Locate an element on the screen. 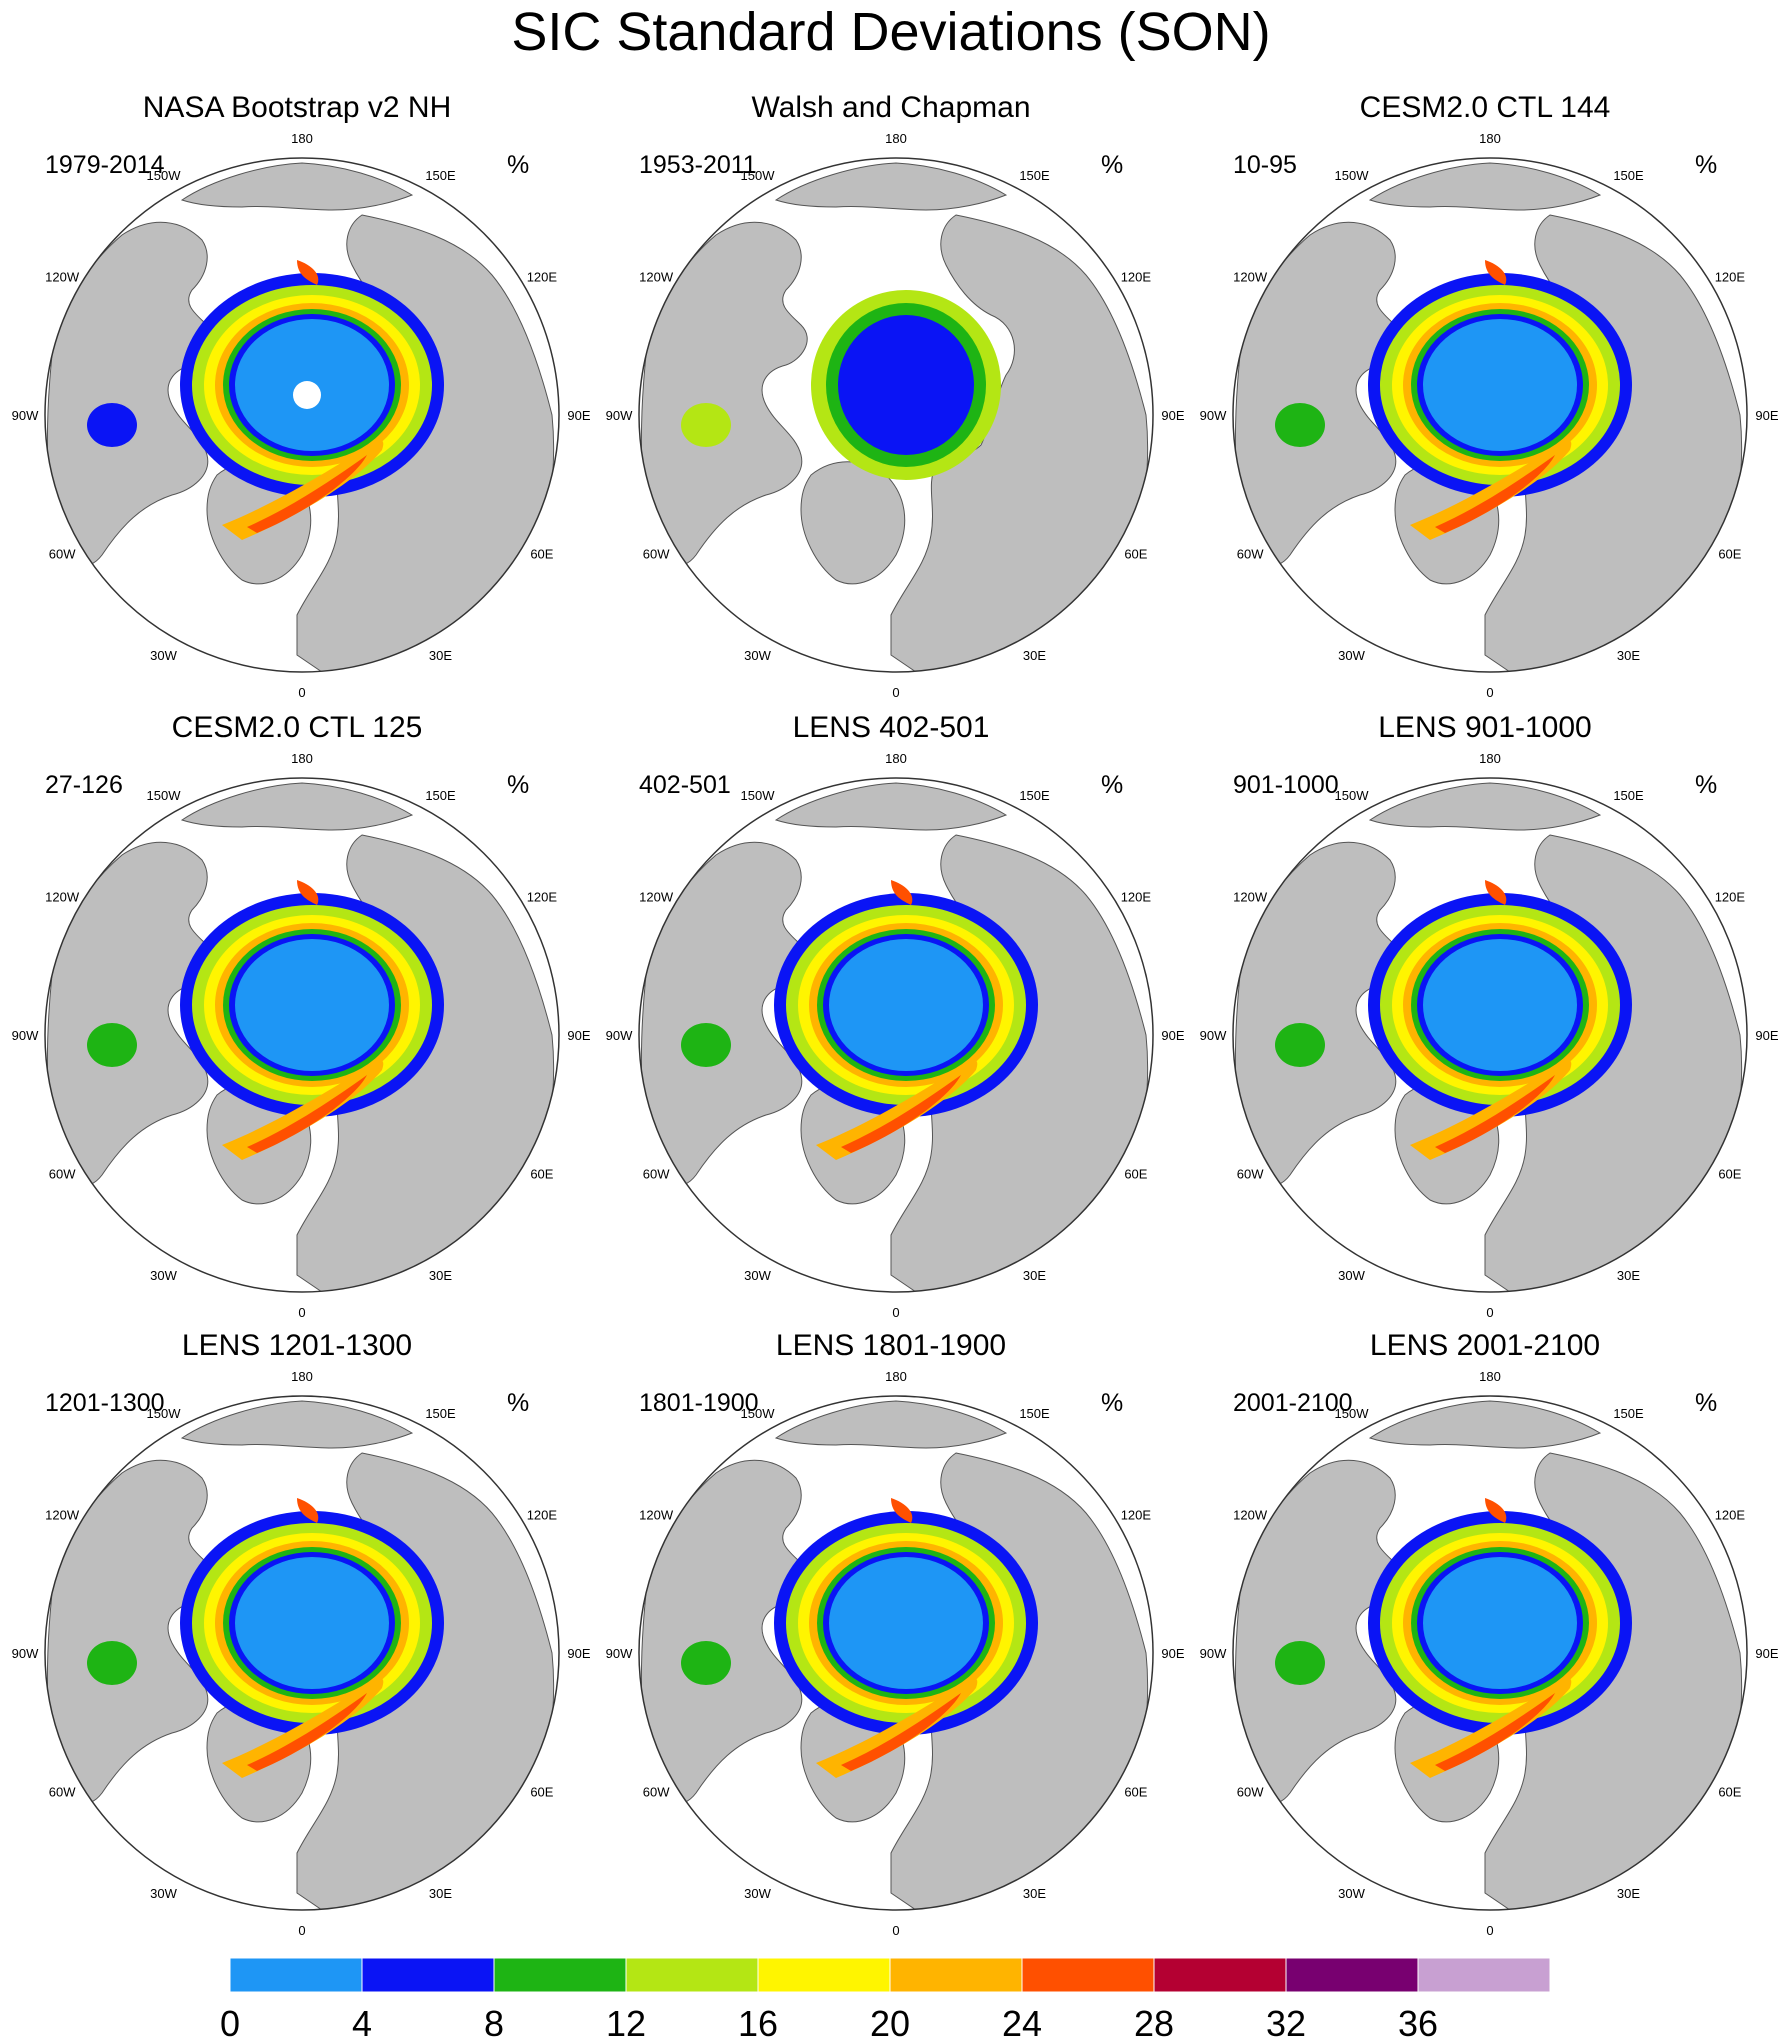 Image resolution: width=1782 pixels, height=2044 pixels. panel-title: LENS 1201-1300 is located at coordinates (297, 1345).